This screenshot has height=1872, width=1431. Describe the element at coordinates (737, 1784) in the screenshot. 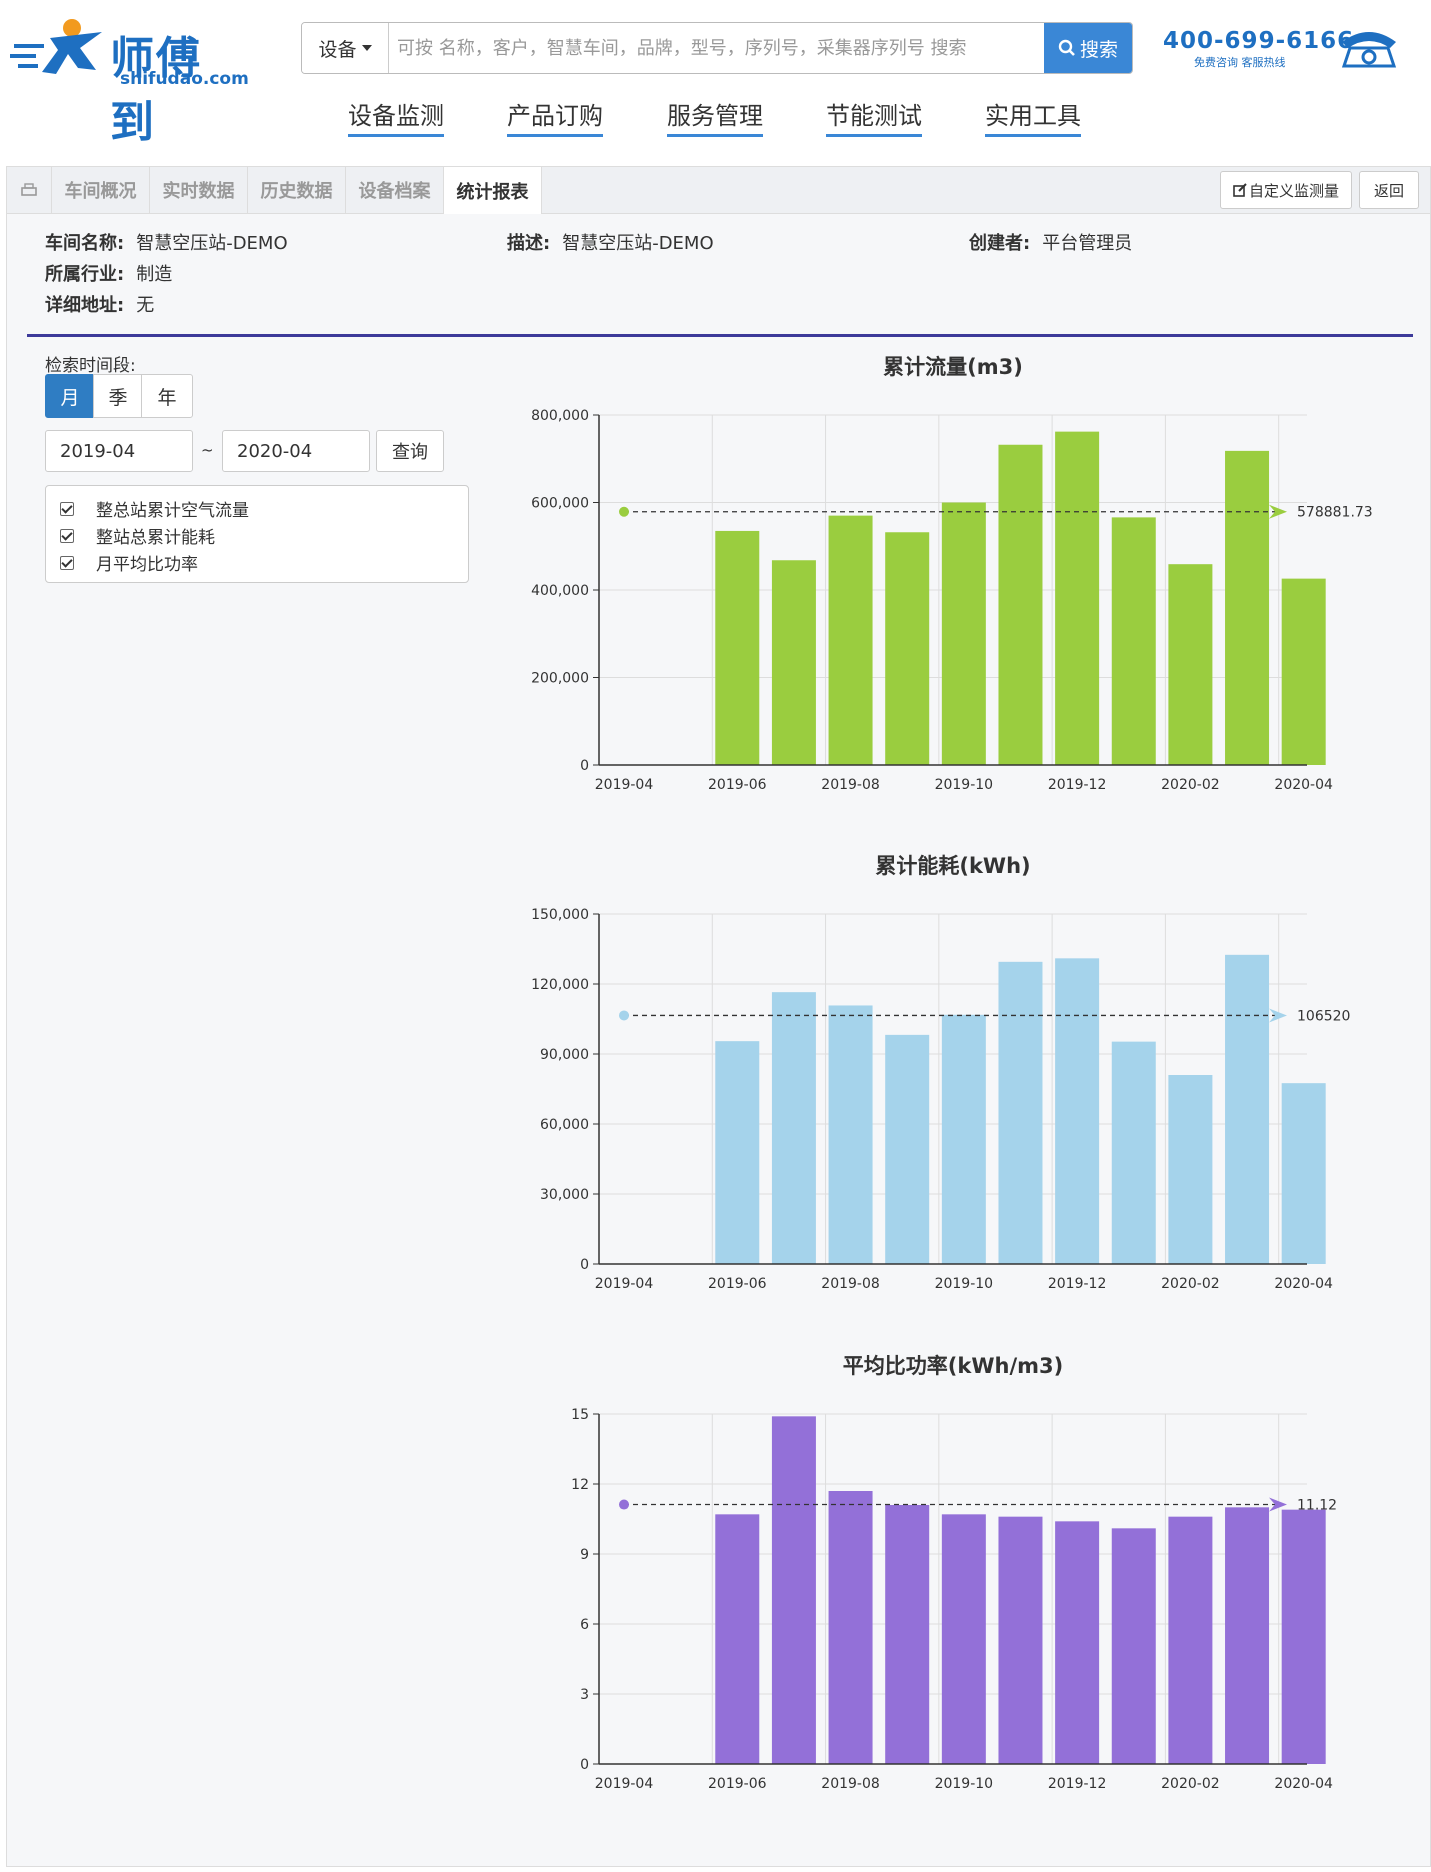

I see `x-tick-label: 2019-06` at that location.